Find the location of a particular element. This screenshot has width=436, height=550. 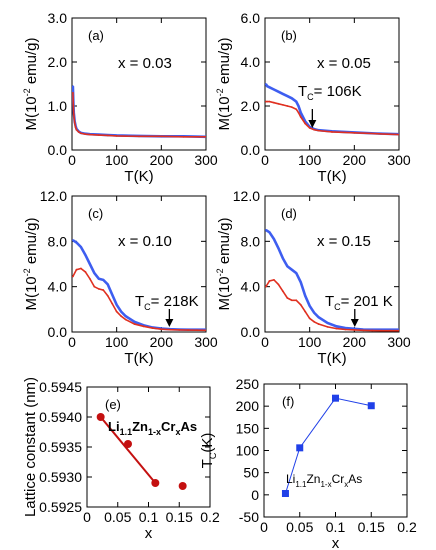

formula-cr: Cr is located at coordinates (338, 479).